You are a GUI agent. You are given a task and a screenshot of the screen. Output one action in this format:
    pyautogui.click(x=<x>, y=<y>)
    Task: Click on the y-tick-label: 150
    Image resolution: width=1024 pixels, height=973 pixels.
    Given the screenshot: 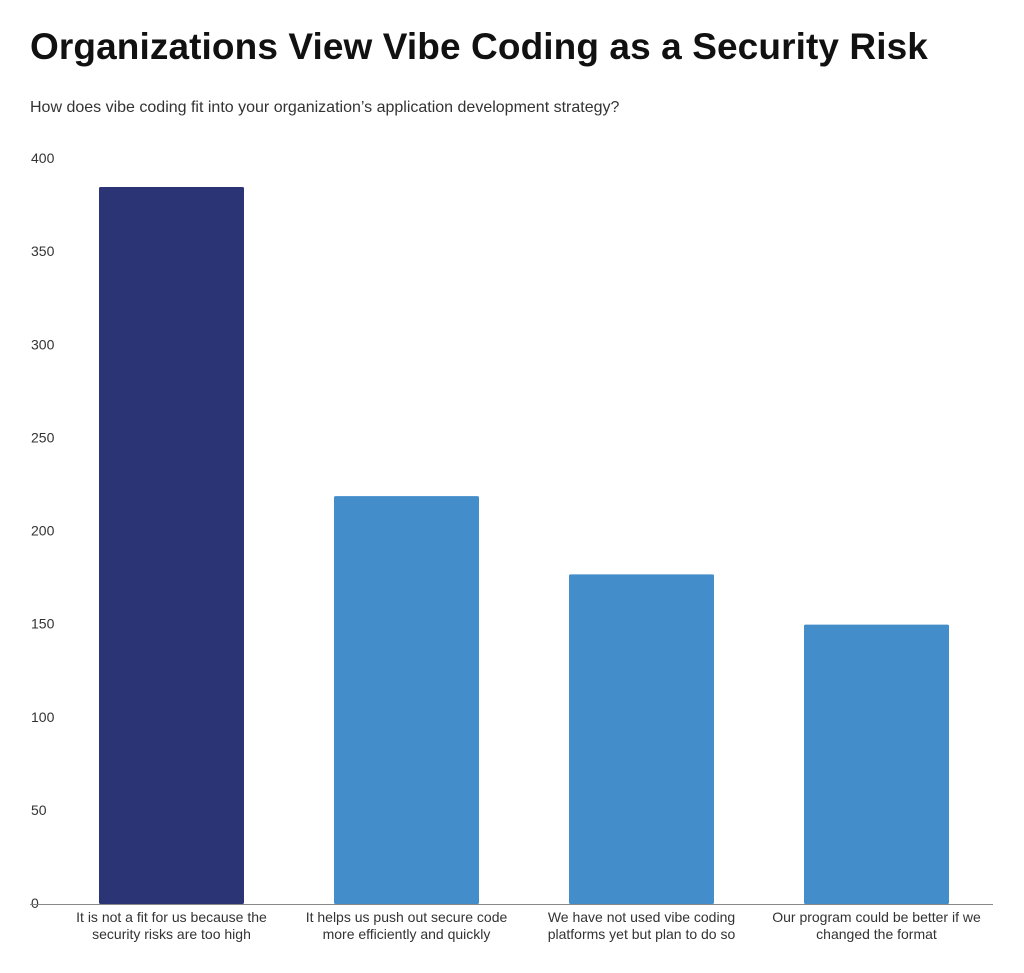 What is the action you would take?
    pyautogui.click(x=43, y=624)
    